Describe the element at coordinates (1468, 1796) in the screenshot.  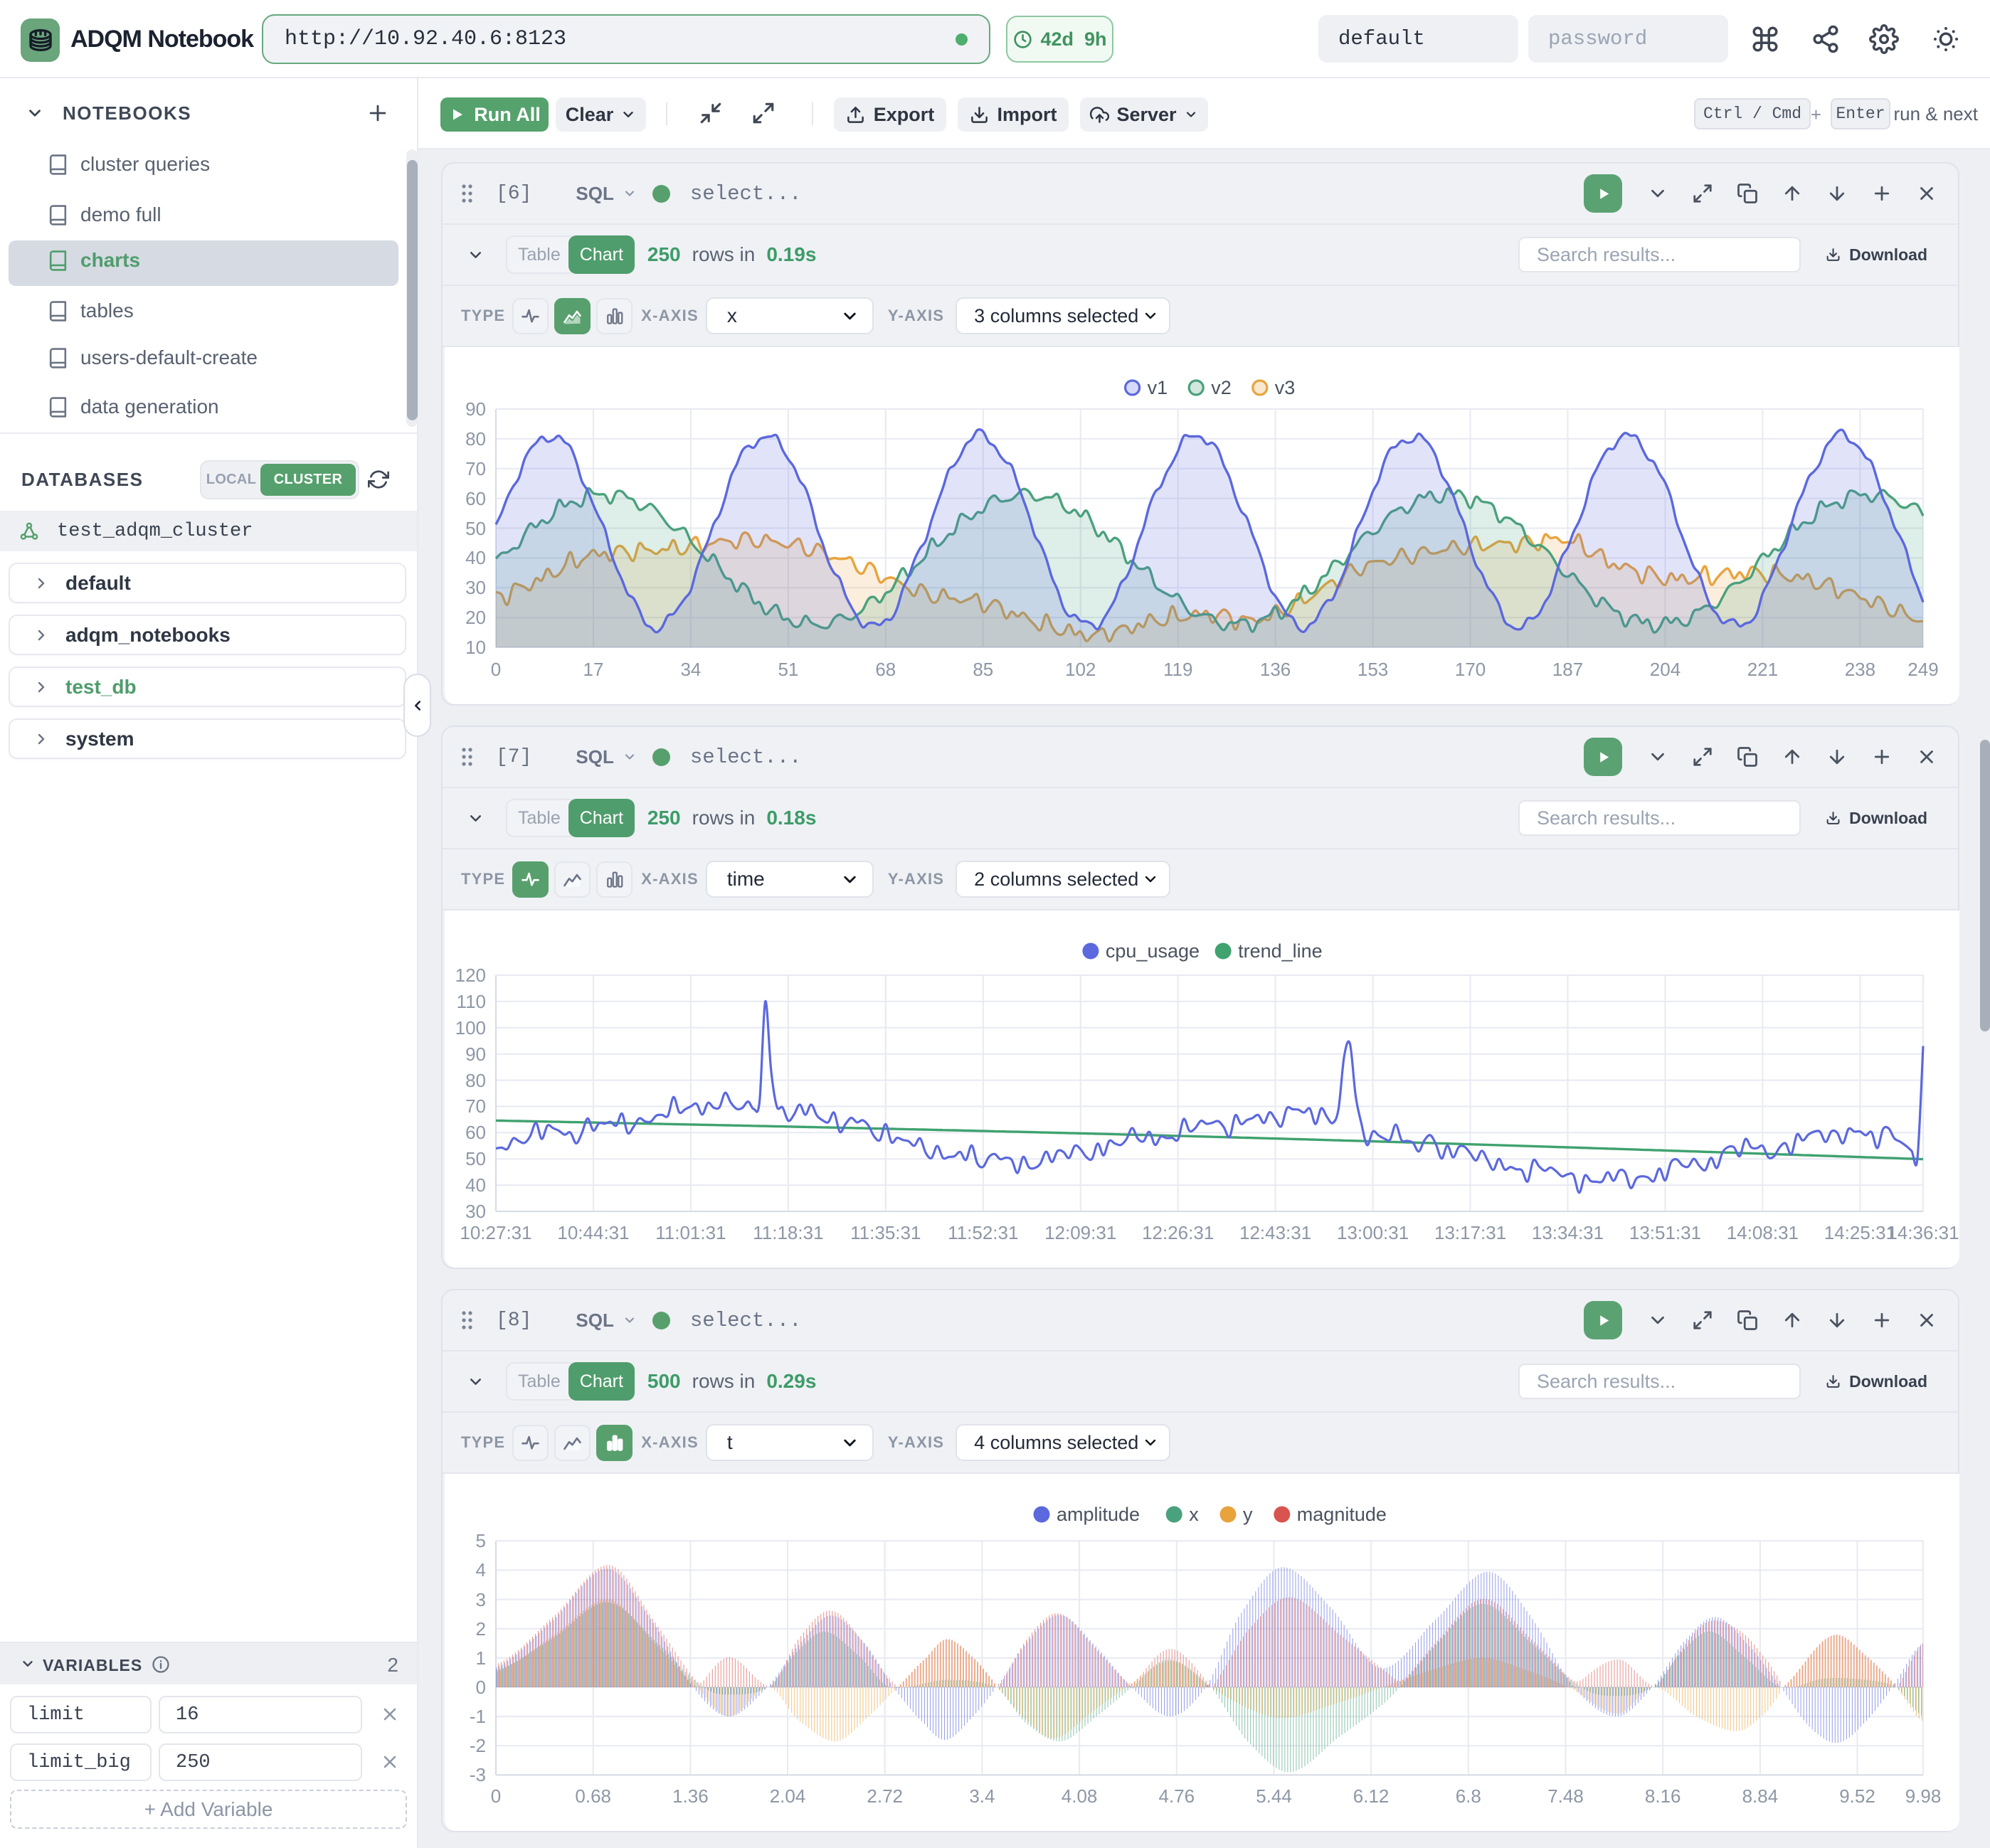
I see `svg-text: 6.8` at that location.